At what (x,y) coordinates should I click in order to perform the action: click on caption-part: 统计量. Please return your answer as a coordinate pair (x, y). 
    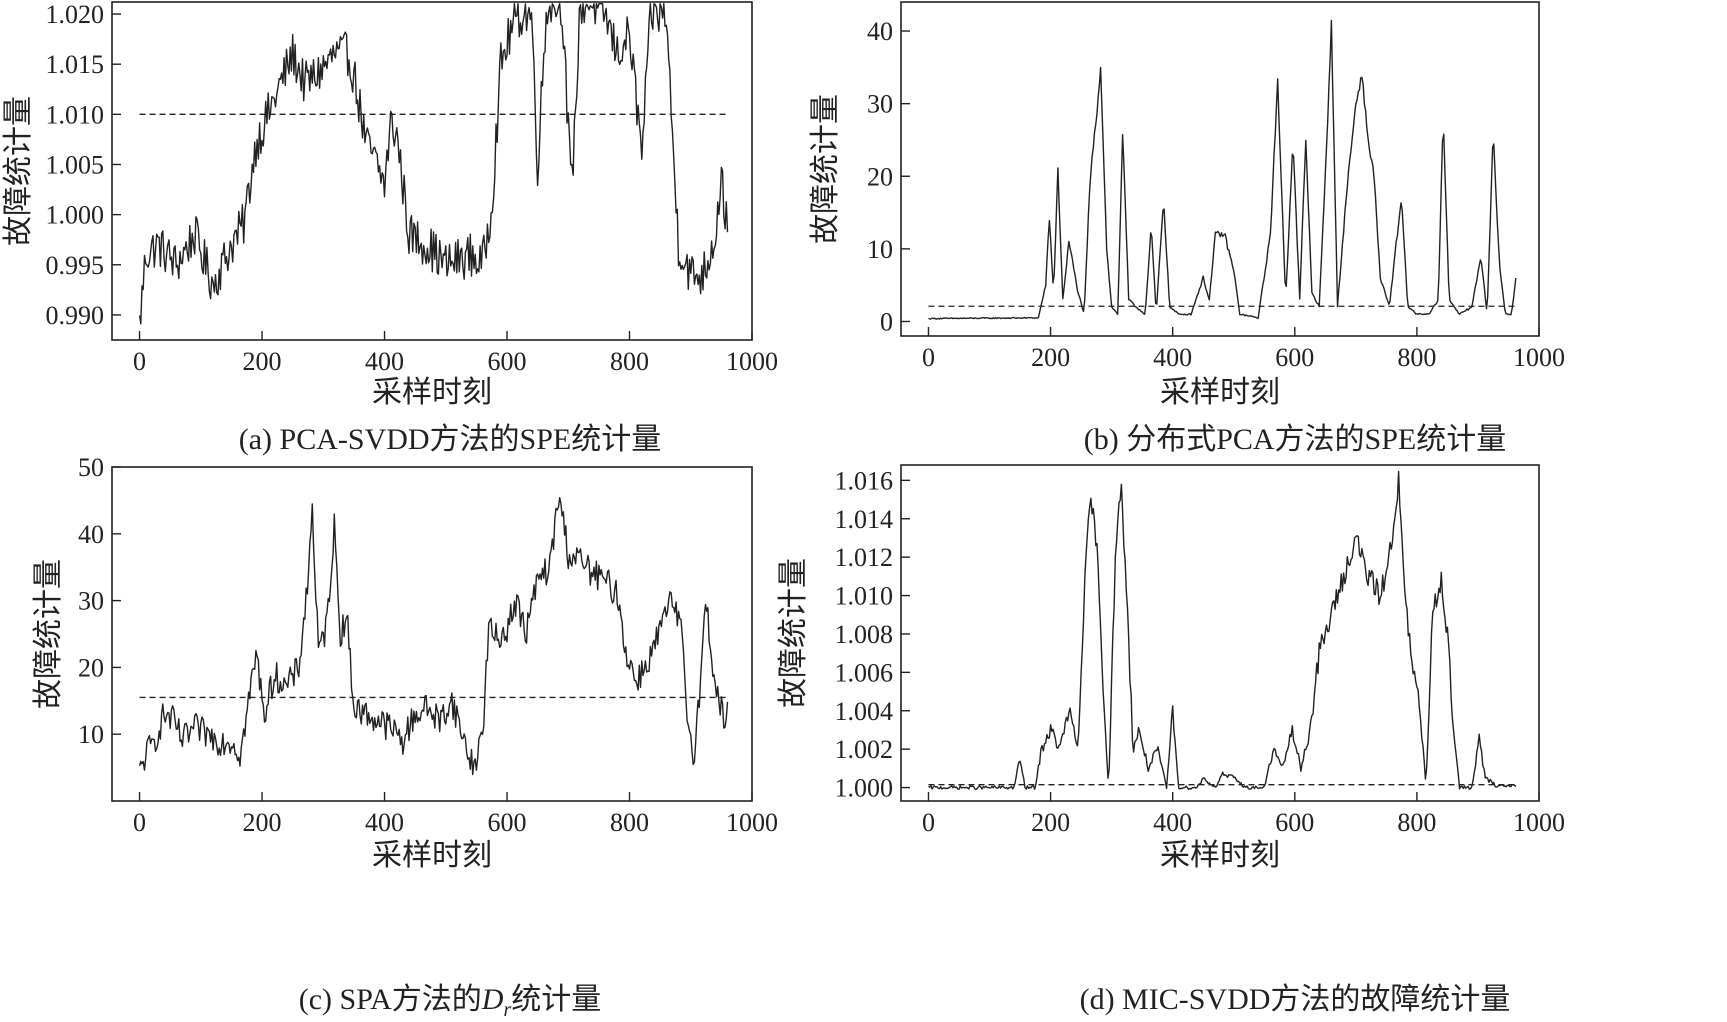
    Looking at the image, I should click on (556, 999).